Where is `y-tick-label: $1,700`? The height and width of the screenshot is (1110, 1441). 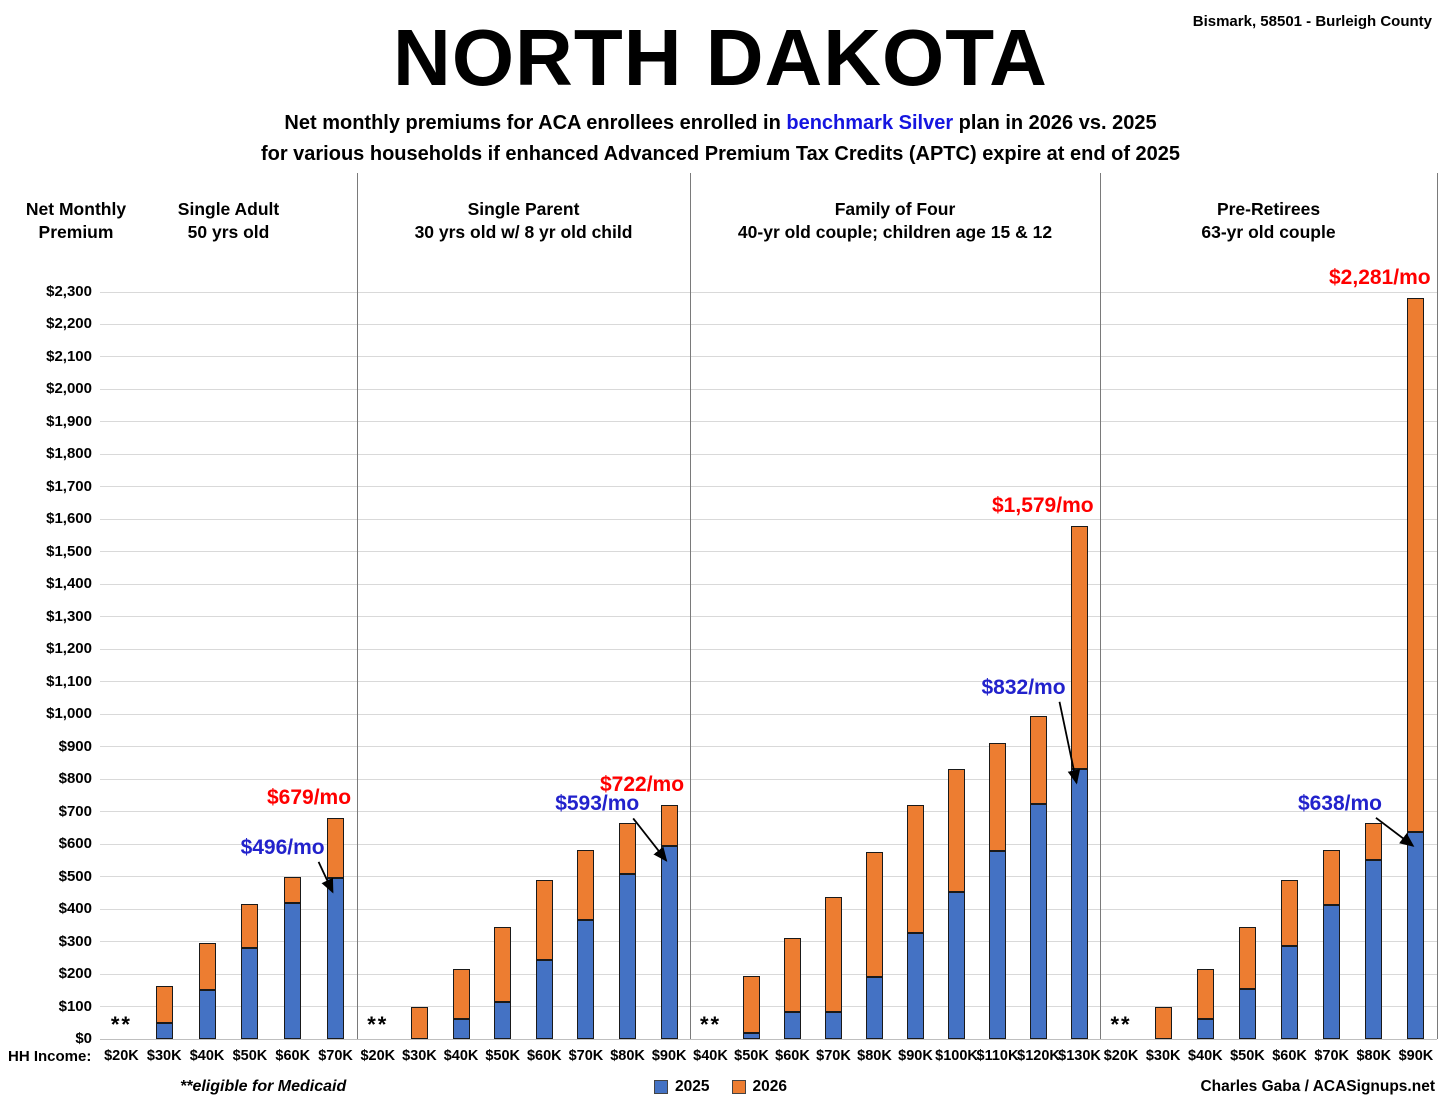
y-tick-label: $1,700 is located at coordinates (69, 486).